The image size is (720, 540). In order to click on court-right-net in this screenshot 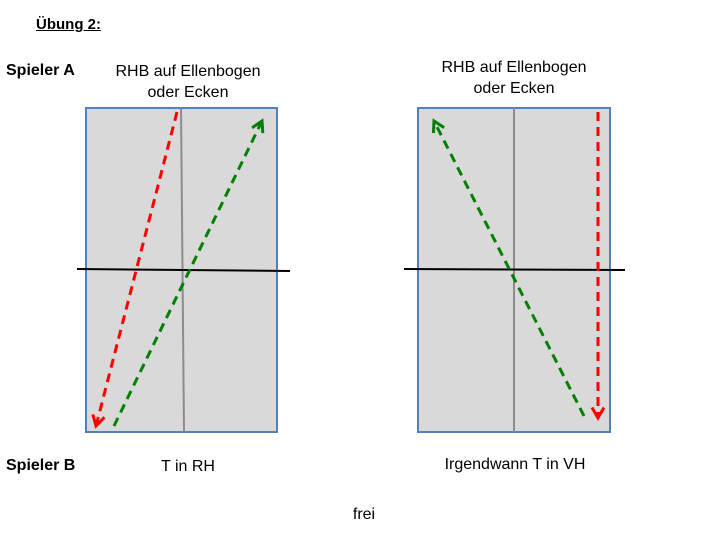, I will do `click(514, 269)`.